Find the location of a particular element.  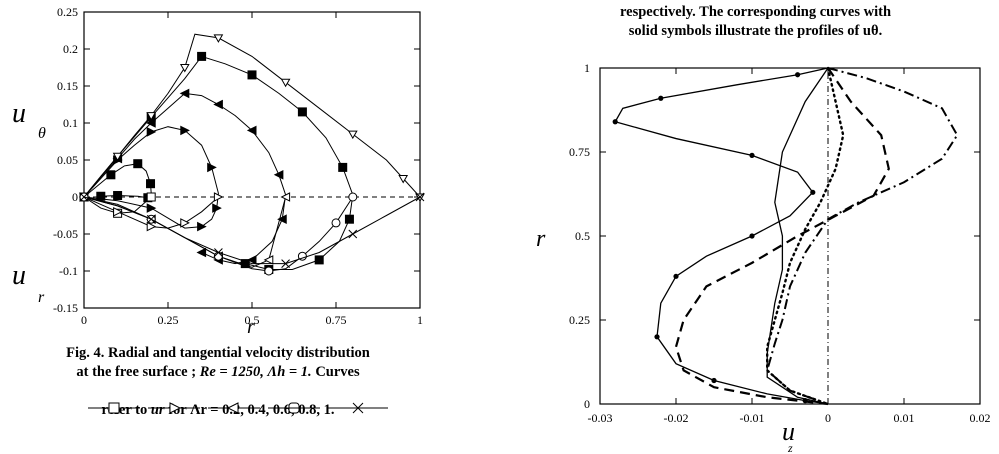

uz-series-solid-thin is located at coordinates (797, 236).